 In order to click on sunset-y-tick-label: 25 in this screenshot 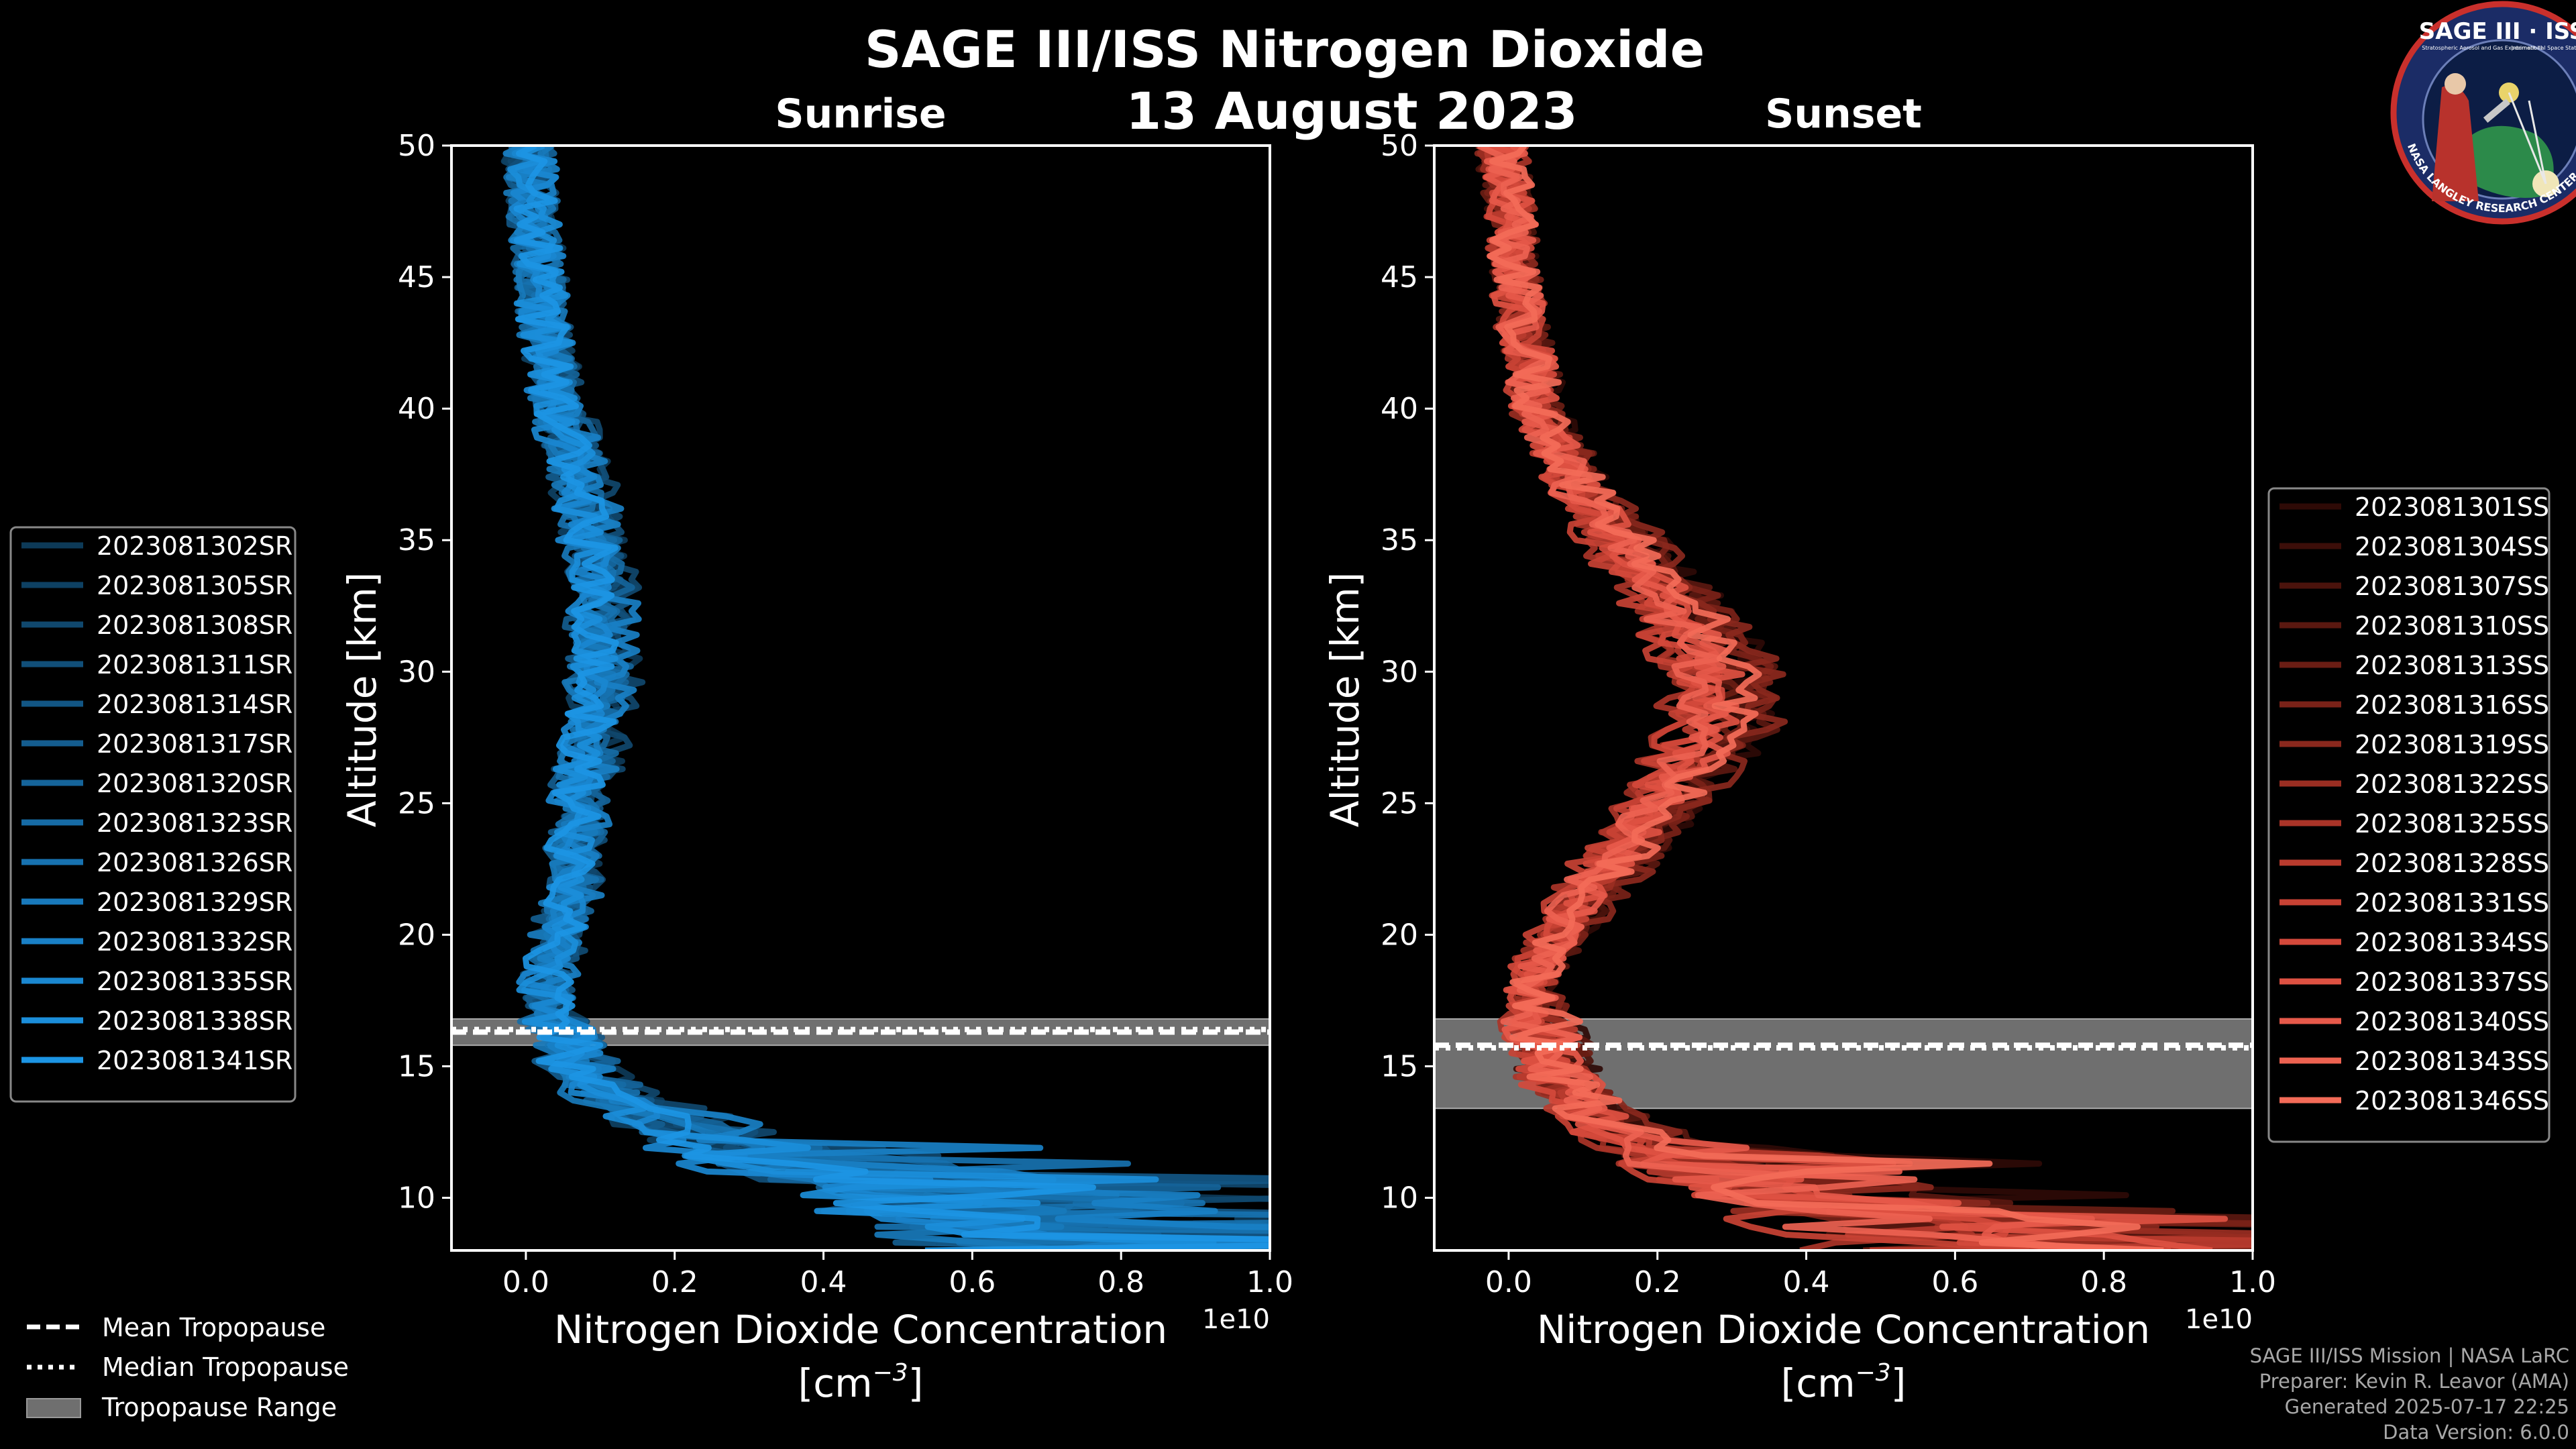, I will do `click(1399, 803)`.